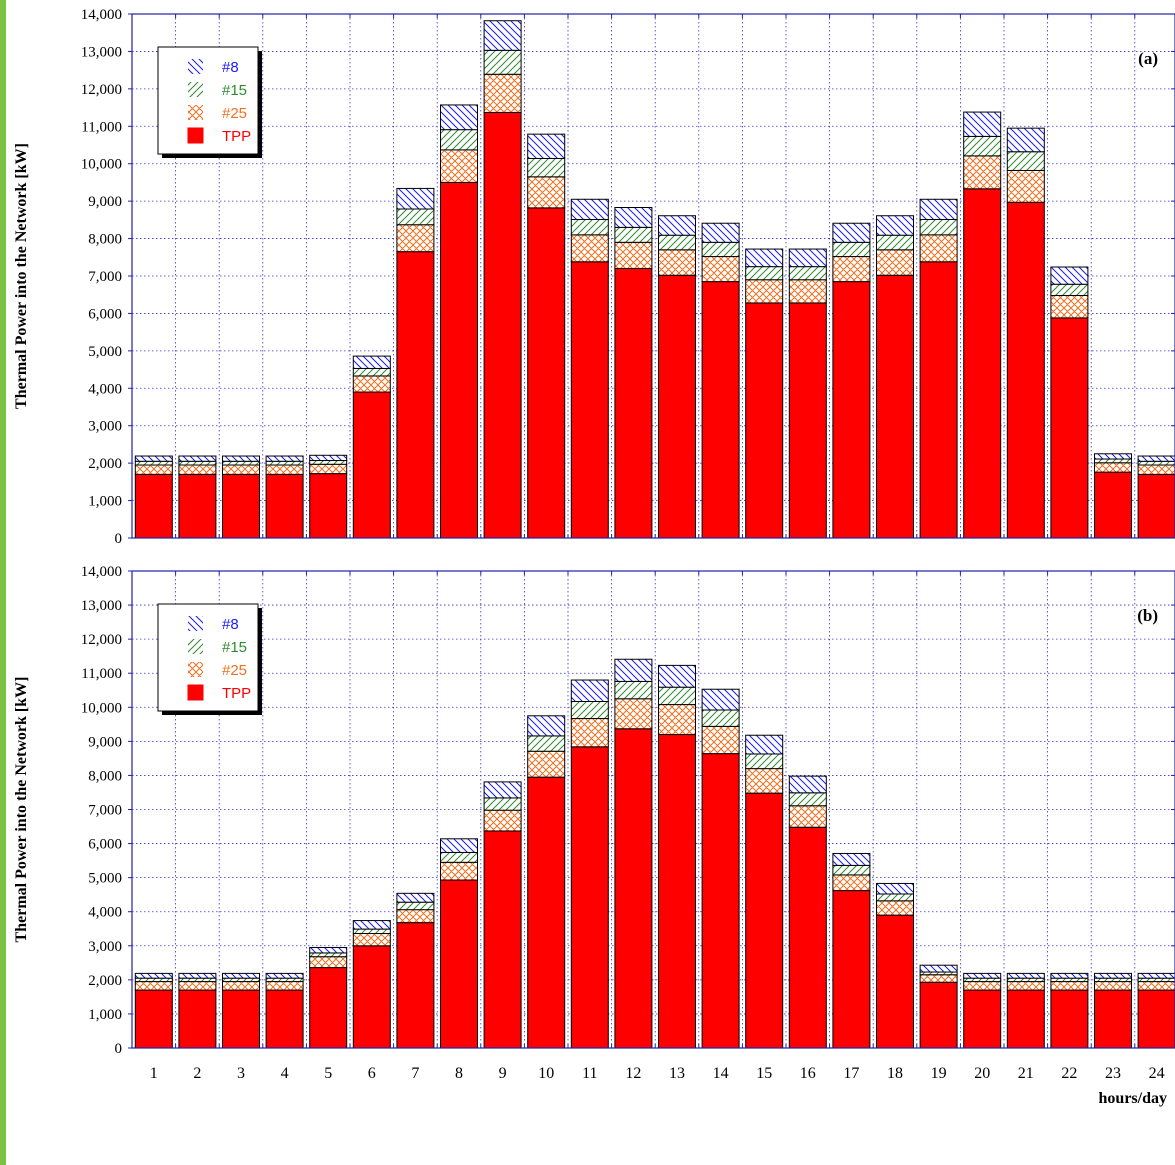 This screenshot has height=1165, width=1175. Describe the element at coordinates (105, 314) in the screenshot. I see `y-tick-label: 6,000` at that location.